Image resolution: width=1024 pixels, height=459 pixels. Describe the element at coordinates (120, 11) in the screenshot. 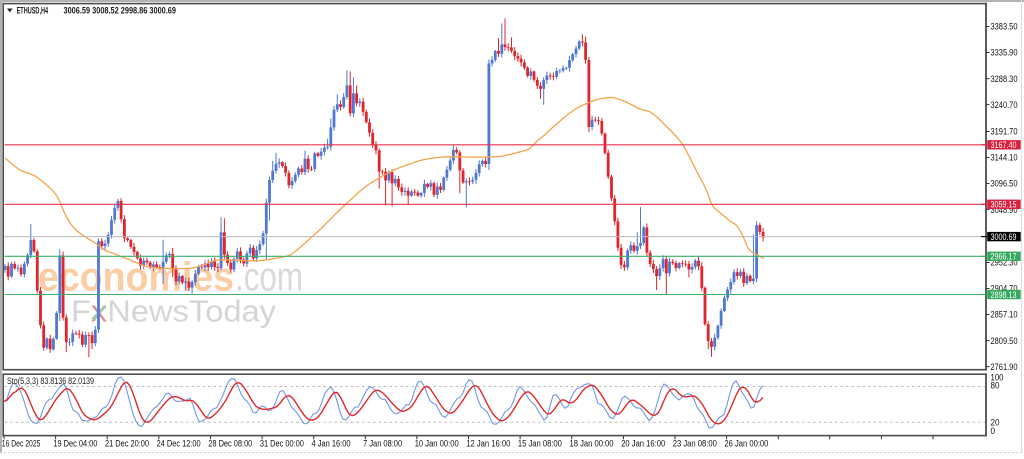

I see `svg-text:3006.59 3008.52 2998.86 3000.6: 3006.59 3008.52 2998.86 3000.69` at that location.